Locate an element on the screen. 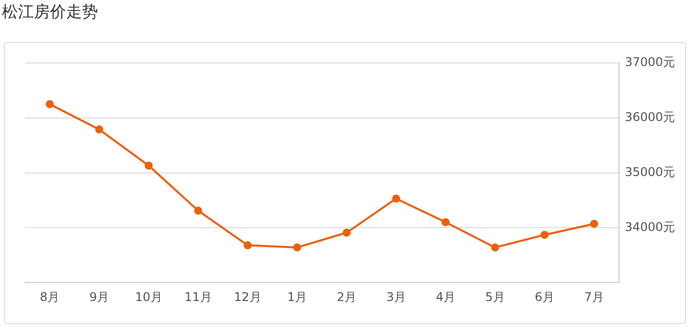 The image size is (689, 327). x-tick-label: 8月 is located at coordinates (50, 297).